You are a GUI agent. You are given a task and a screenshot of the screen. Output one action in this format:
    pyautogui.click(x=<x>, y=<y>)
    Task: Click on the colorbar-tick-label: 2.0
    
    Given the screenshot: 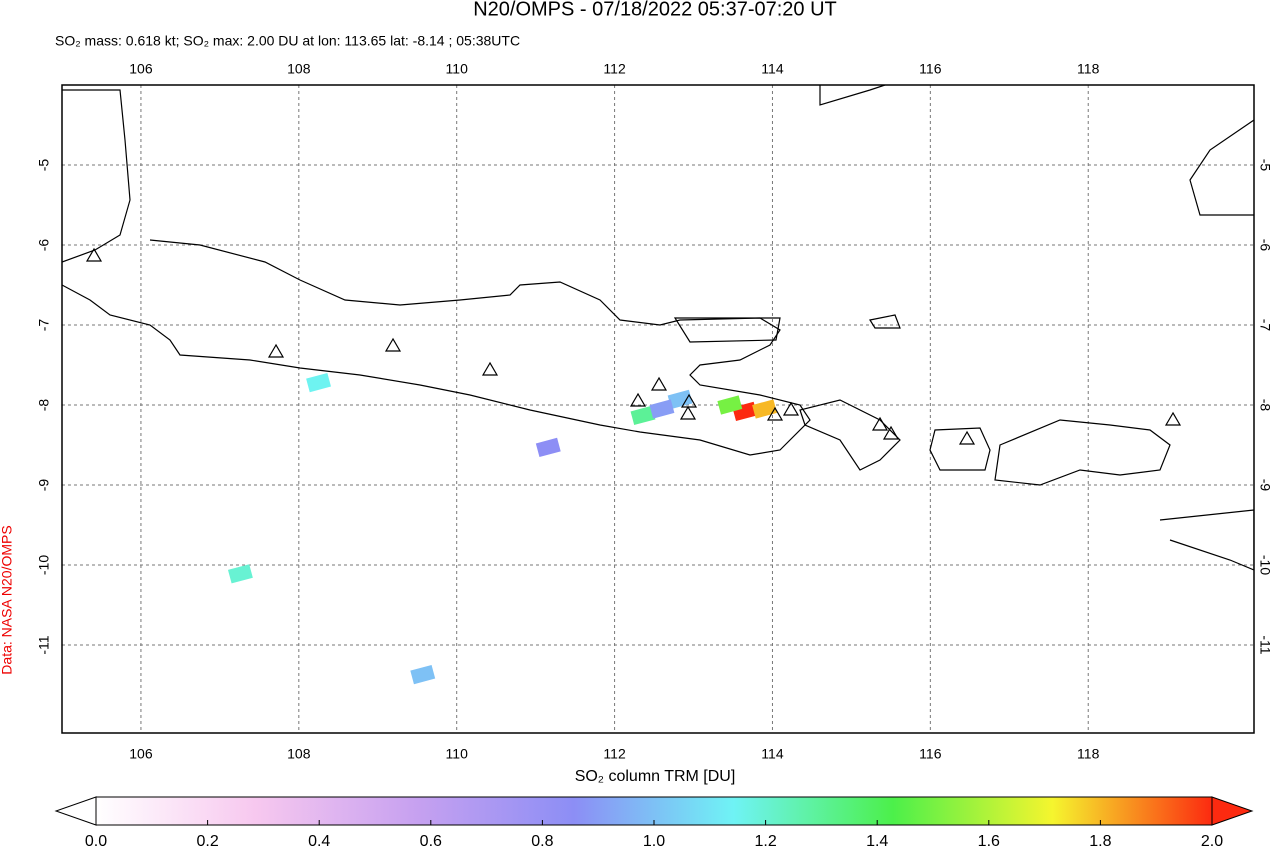 What is the action you would take?
    pyautogui.click(x=1212, y=841)
    